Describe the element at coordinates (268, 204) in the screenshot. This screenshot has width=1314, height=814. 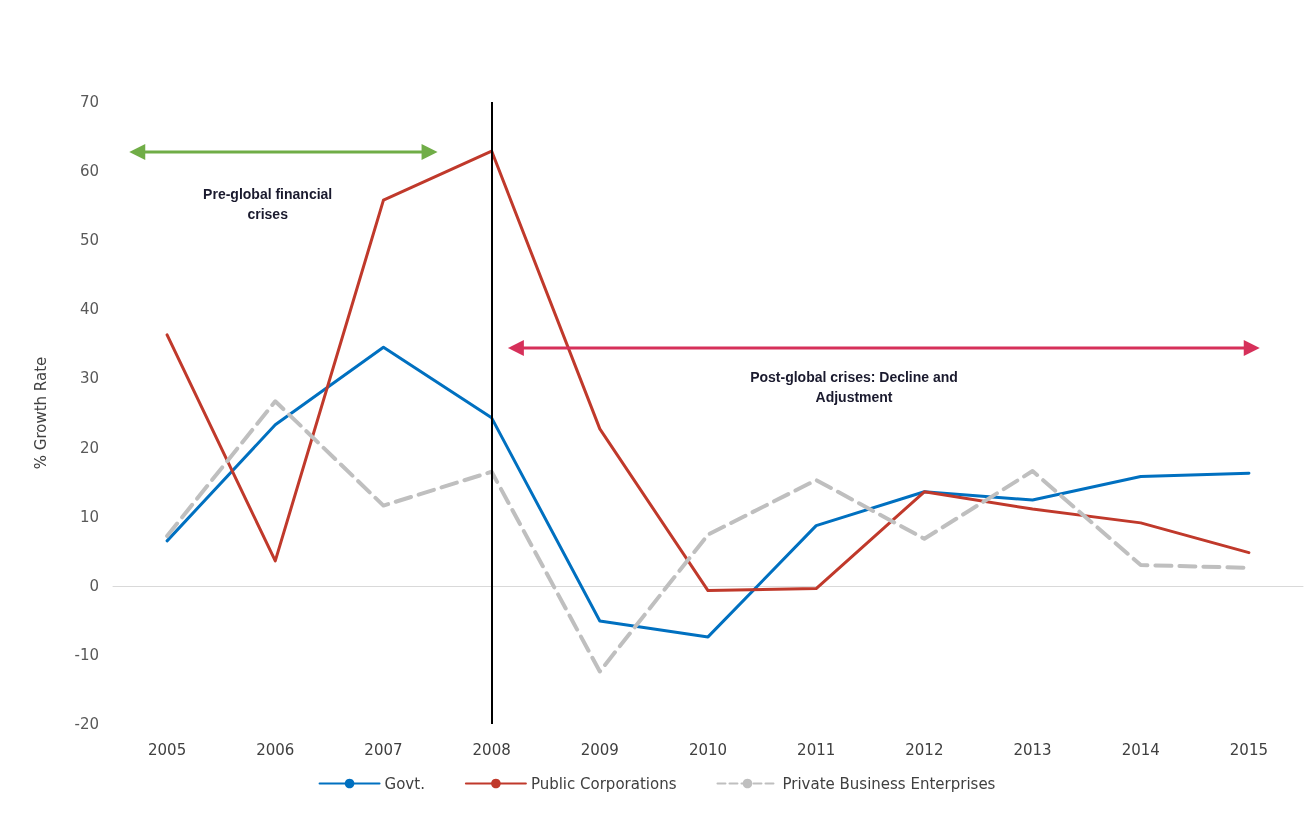
I see `annotation: Pre-global financial crises` at that location.